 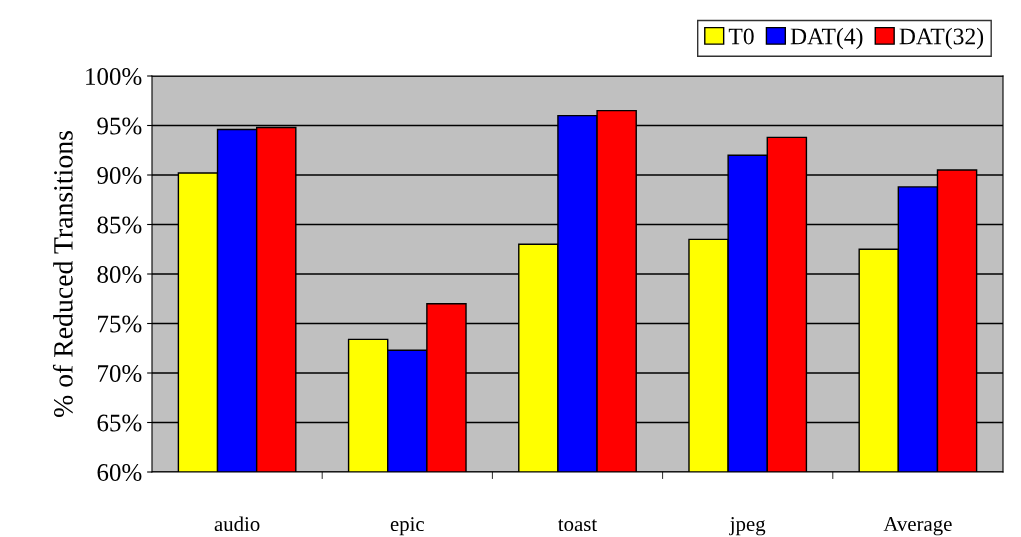 What do you see at coordinates (237, 524) in the screenshot?
I see `x-tick-label: audio` at bounding box center [237, 524].